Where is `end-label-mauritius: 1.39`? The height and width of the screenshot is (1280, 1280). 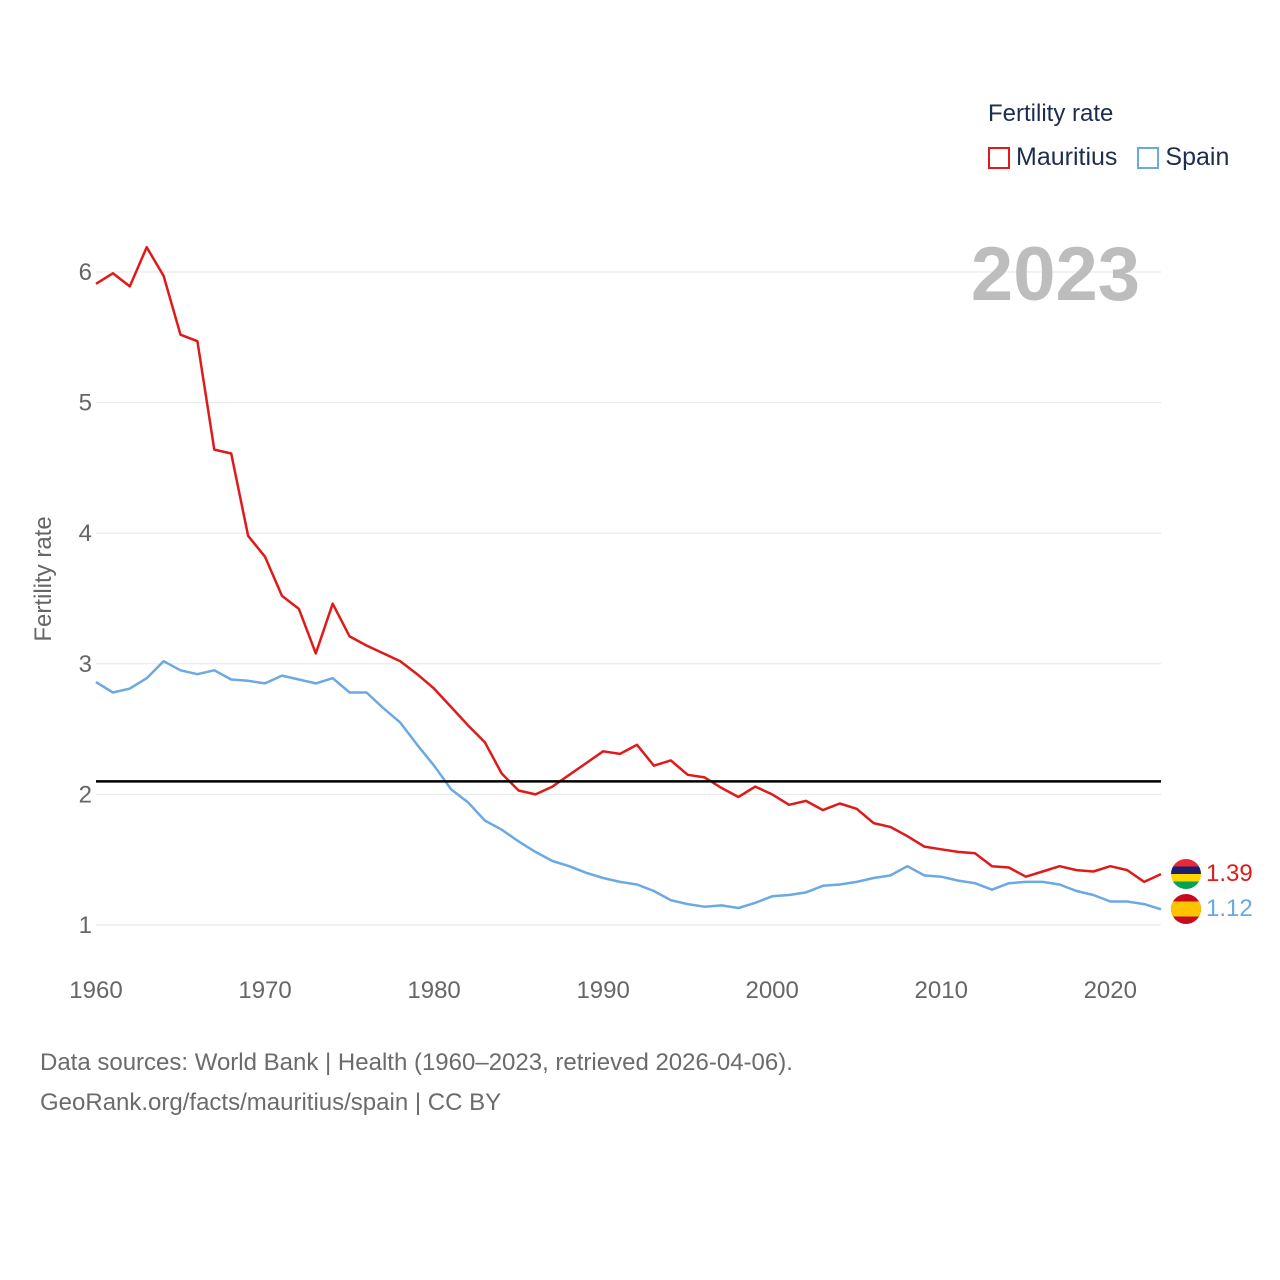
end-label-mauritius: 1.39 is located at coordinates (1229, 873).